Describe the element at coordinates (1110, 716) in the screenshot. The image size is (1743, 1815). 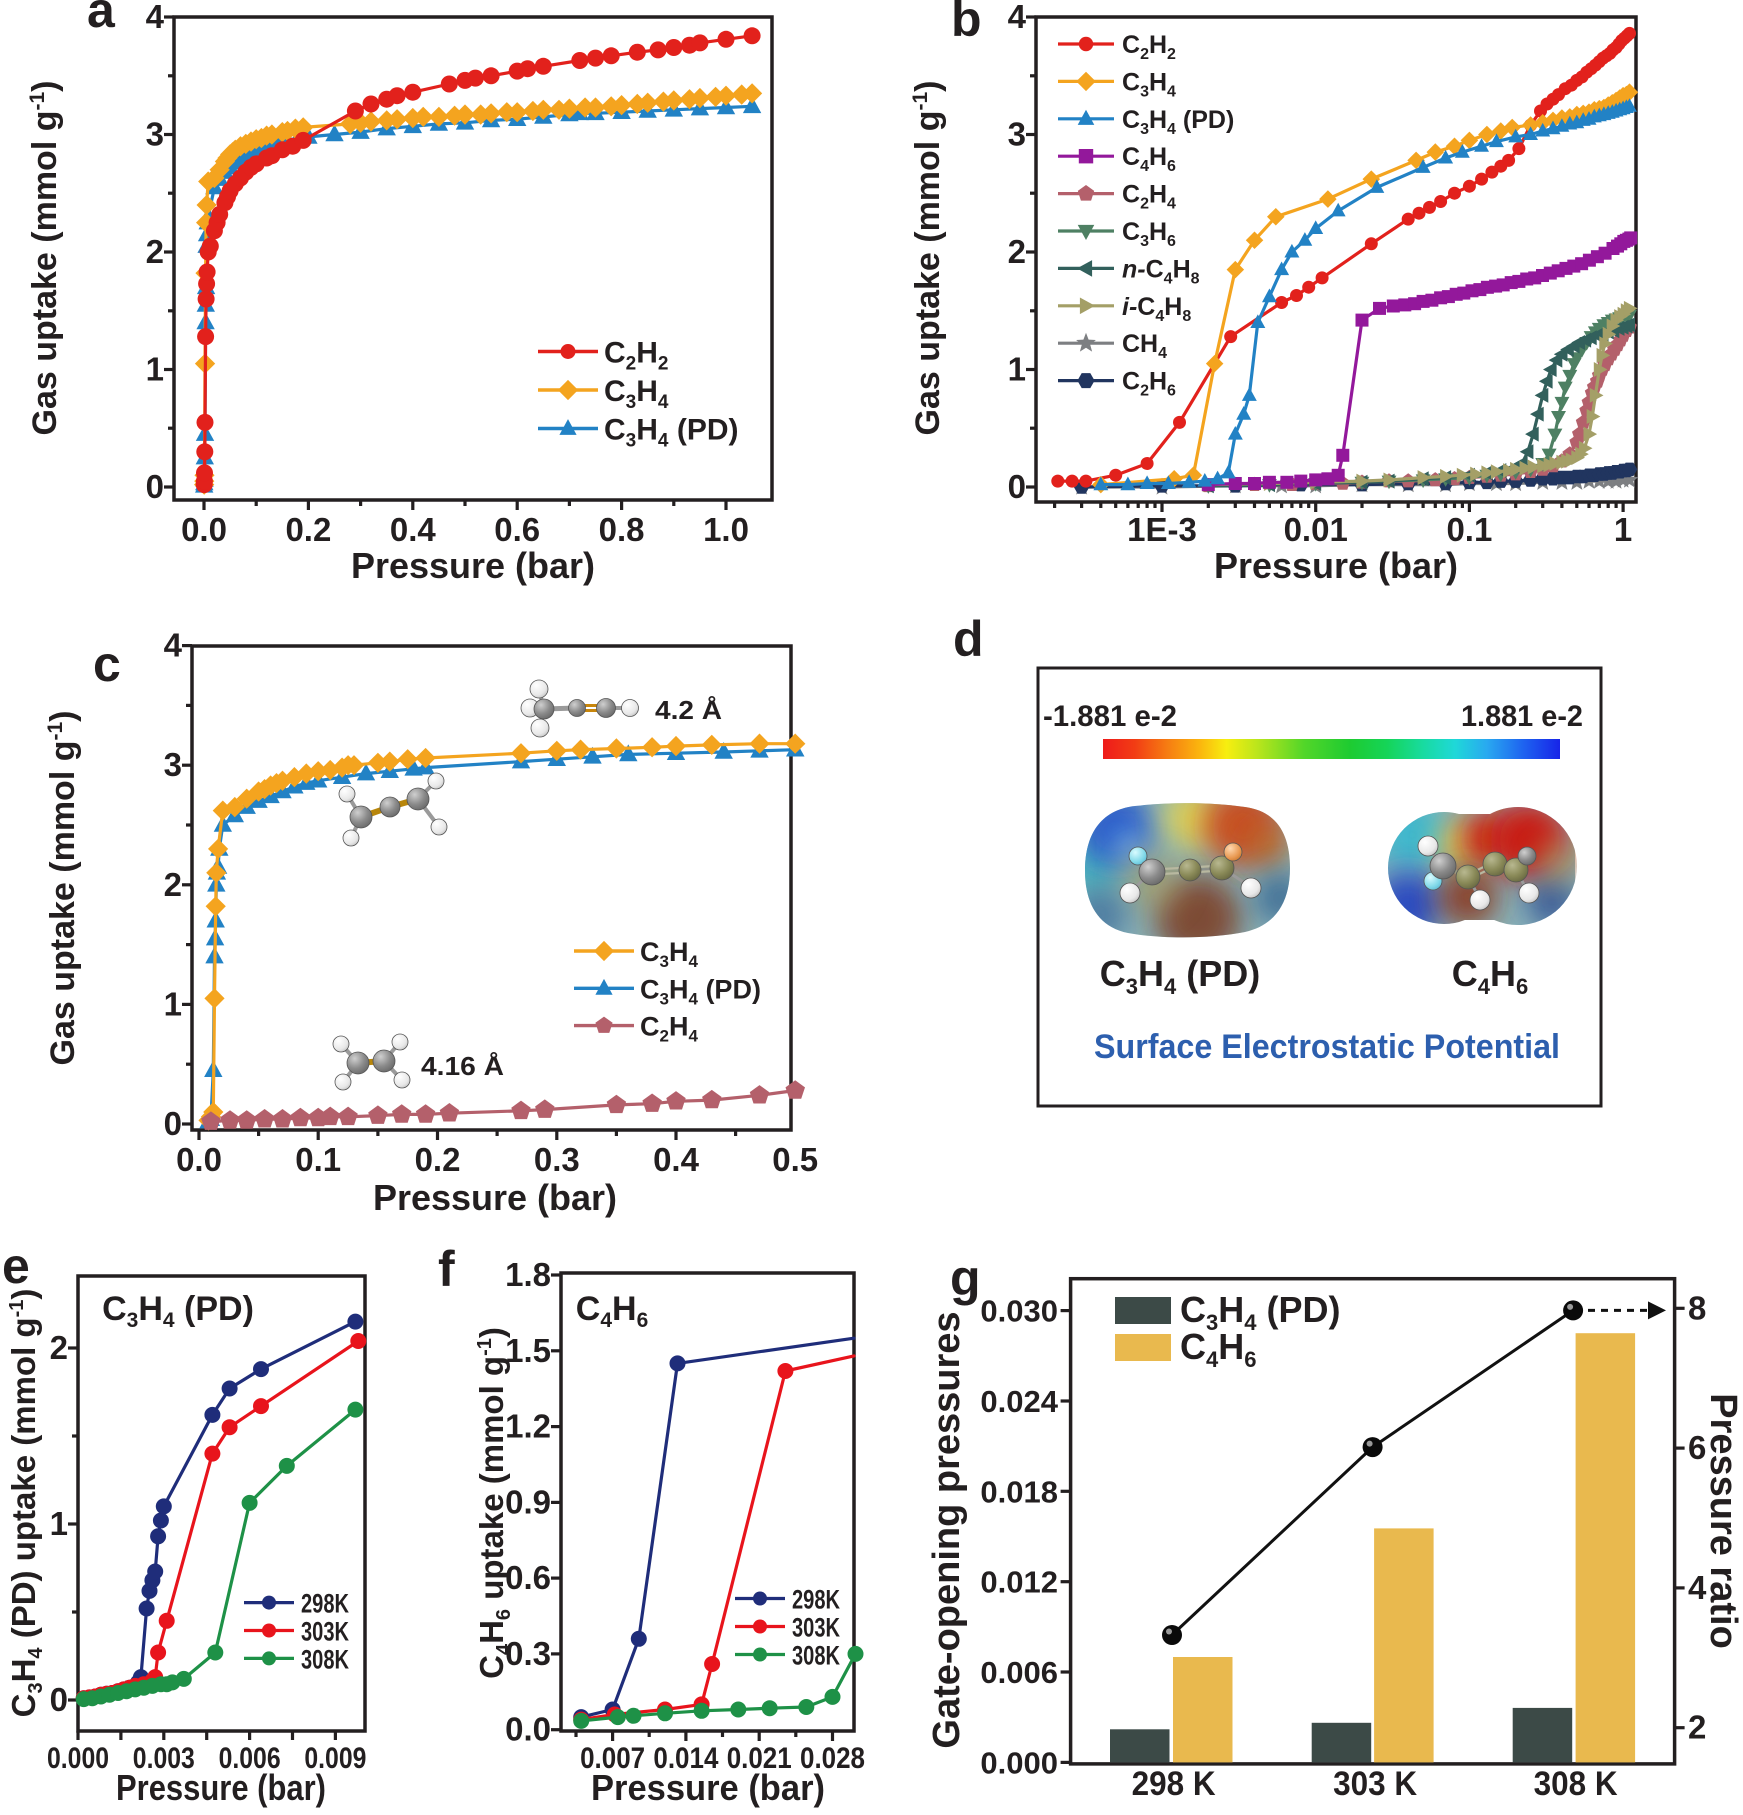
I see `svg-text: -1.881 e-2` at that location.